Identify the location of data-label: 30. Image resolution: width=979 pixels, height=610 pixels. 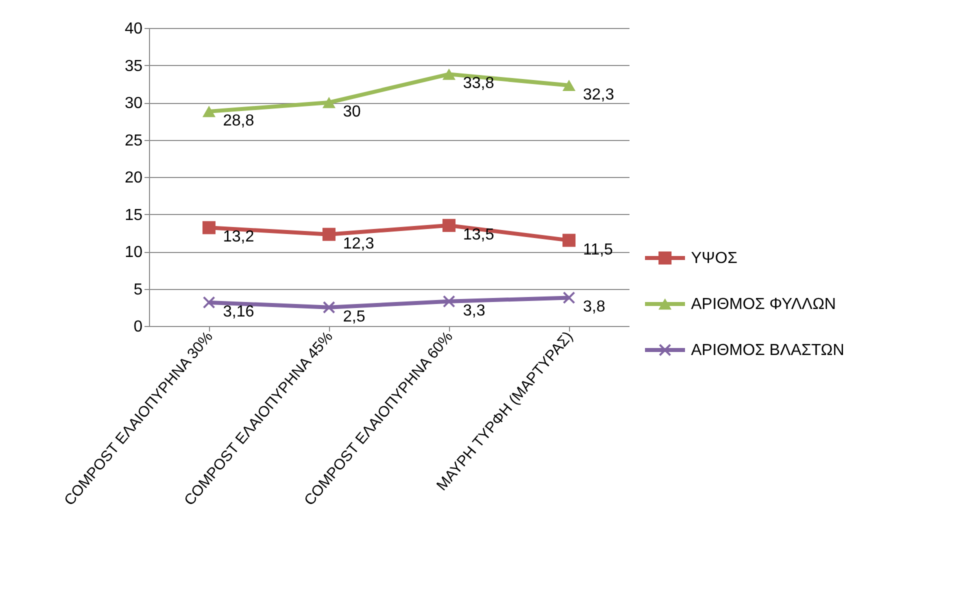
(352, 112).